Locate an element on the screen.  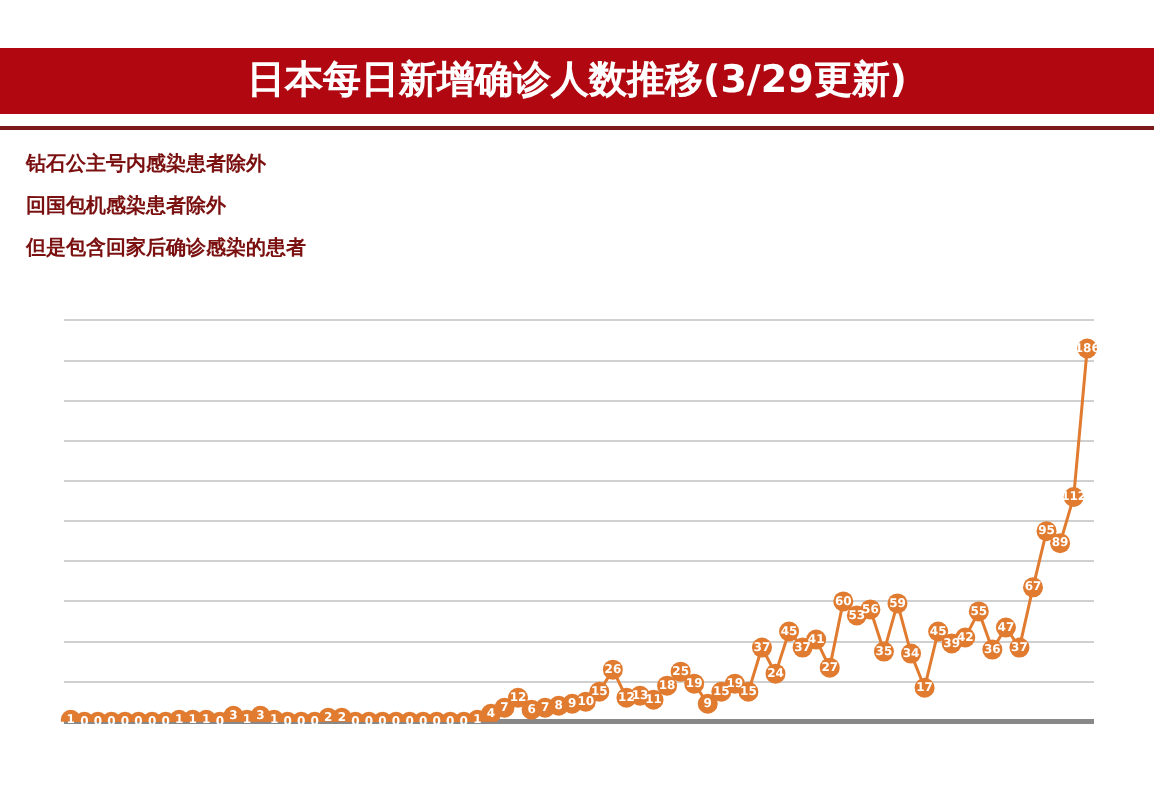
text: 钻石公主号内感染患者除外 is located at coordinates (147, 165).